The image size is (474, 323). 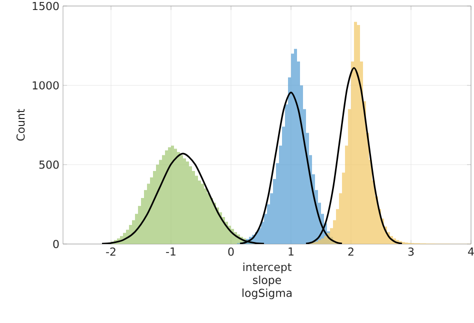 What do you see at coordinates (45, 6) in the screenshot?
I see `y-tick-label: 1500` at bounding box center [45, 6].